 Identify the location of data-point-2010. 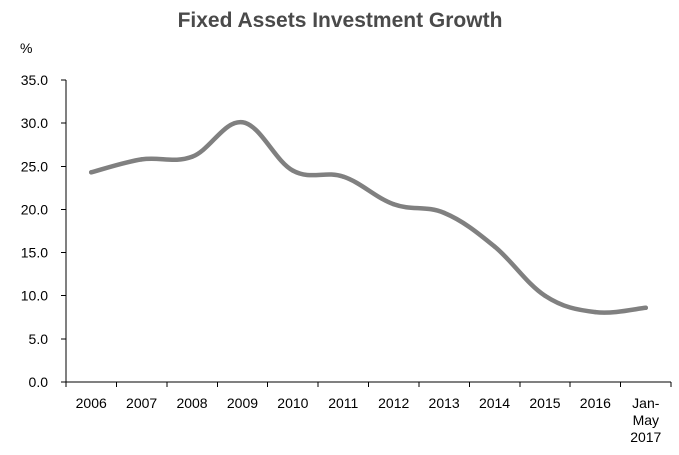
(293, 170).